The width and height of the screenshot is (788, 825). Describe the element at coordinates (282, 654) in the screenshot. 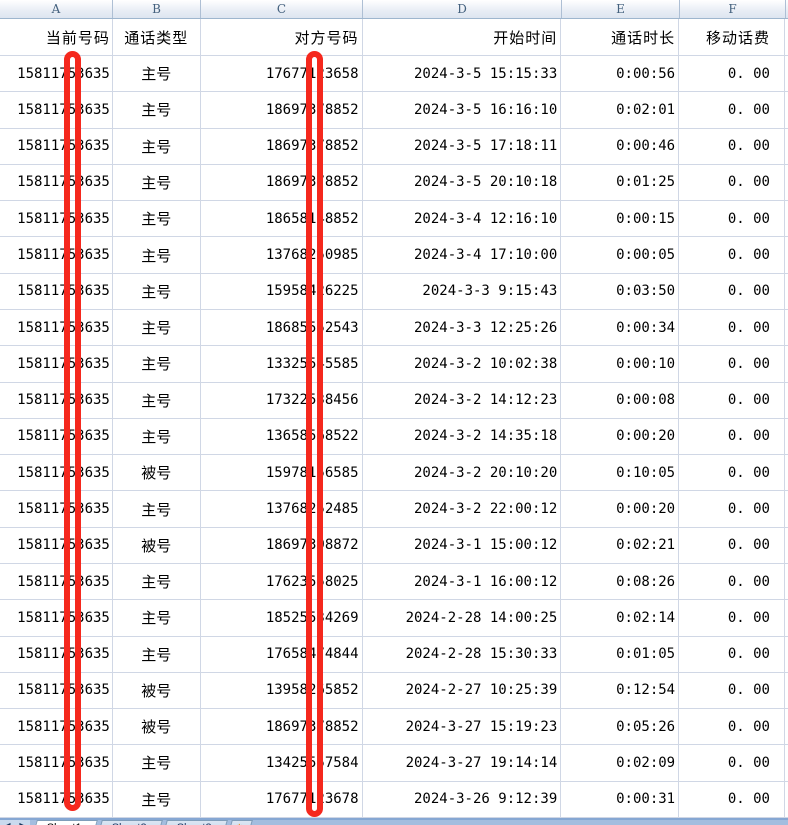

I see `cell-other-number: 17658474844` at that location.